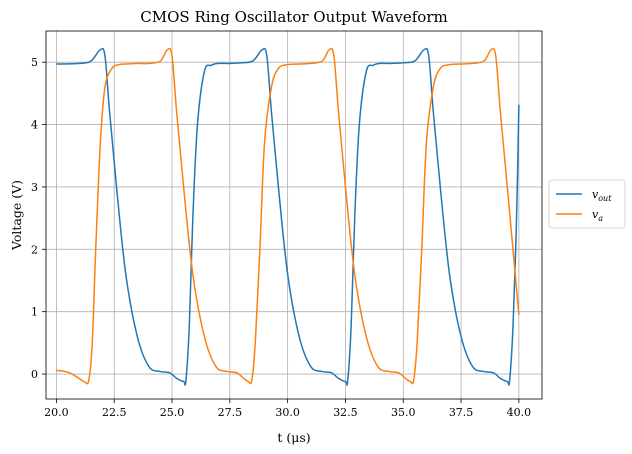 The height and width of the screenshot is (454, 632). Describe the element at coordinates (461, 412) in the screenshot. I see `x-tick-label: 37.5` at that location.